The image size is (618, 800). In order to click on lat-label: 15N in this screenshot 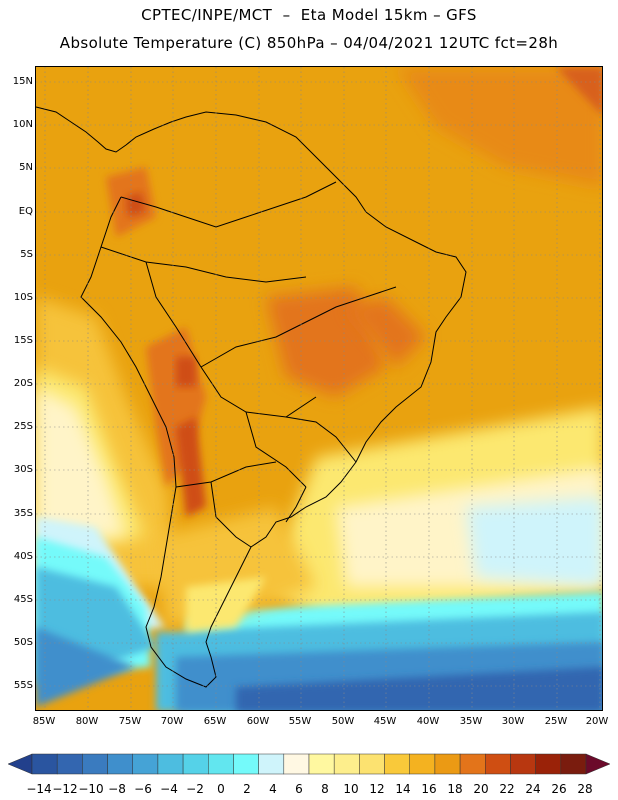, I will do `click(22, 81)`.